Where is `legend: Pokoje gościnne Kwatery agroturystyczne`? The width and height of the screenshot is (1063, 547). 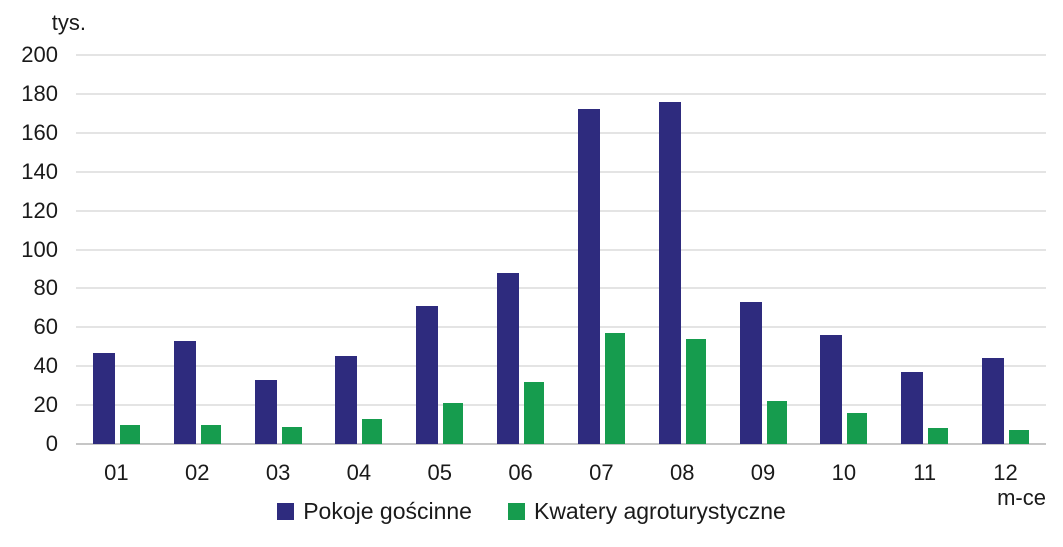
legend: Pokoje gościnne Kwatery agroturystyczne is located at coordinates (531, 511).